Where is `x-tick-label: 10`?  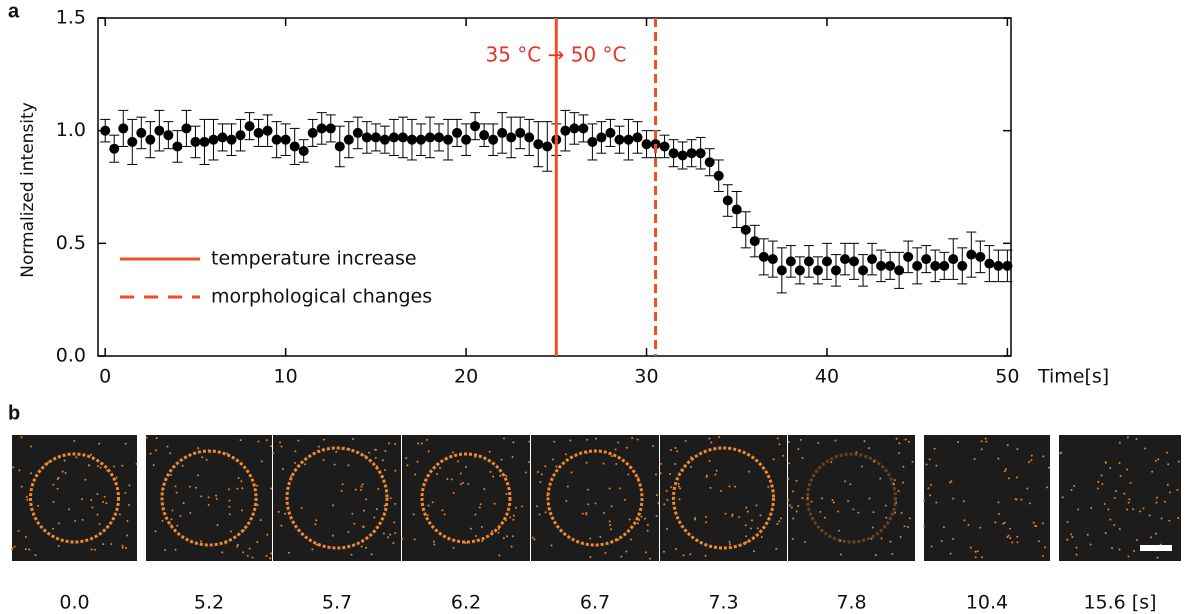 x-tick-label: 10 is located at coordinates (286, 377).